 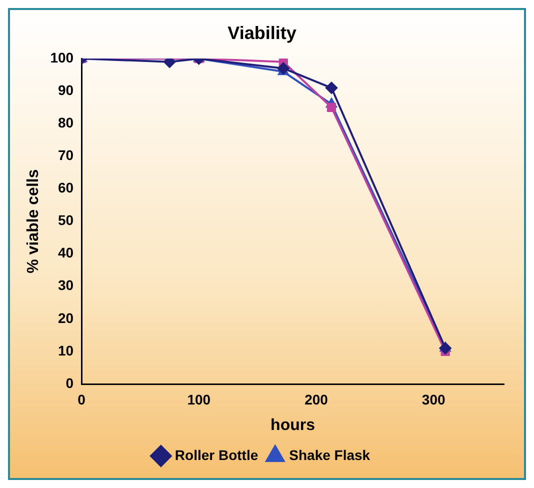 I want to click on y-tick-label: 20, so click(x=66, y=318).